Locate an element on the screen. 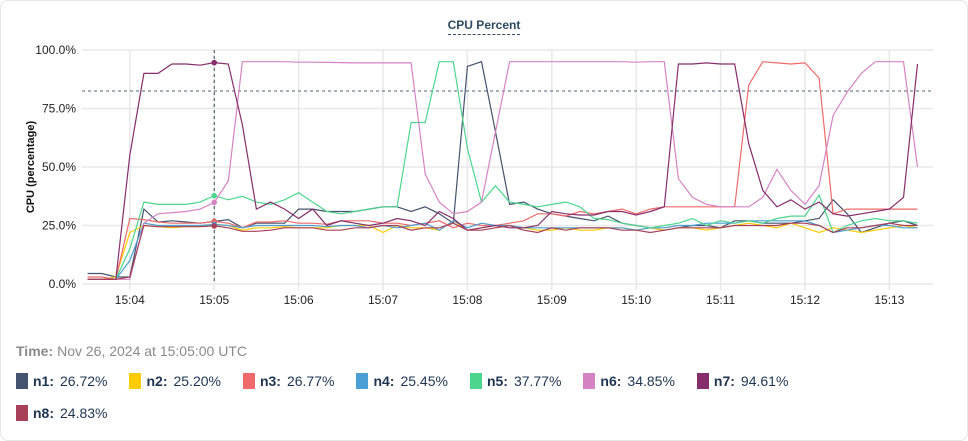 This screenshot has height=441, width=968. series-line-n8 is located at coordinates (502, 251).